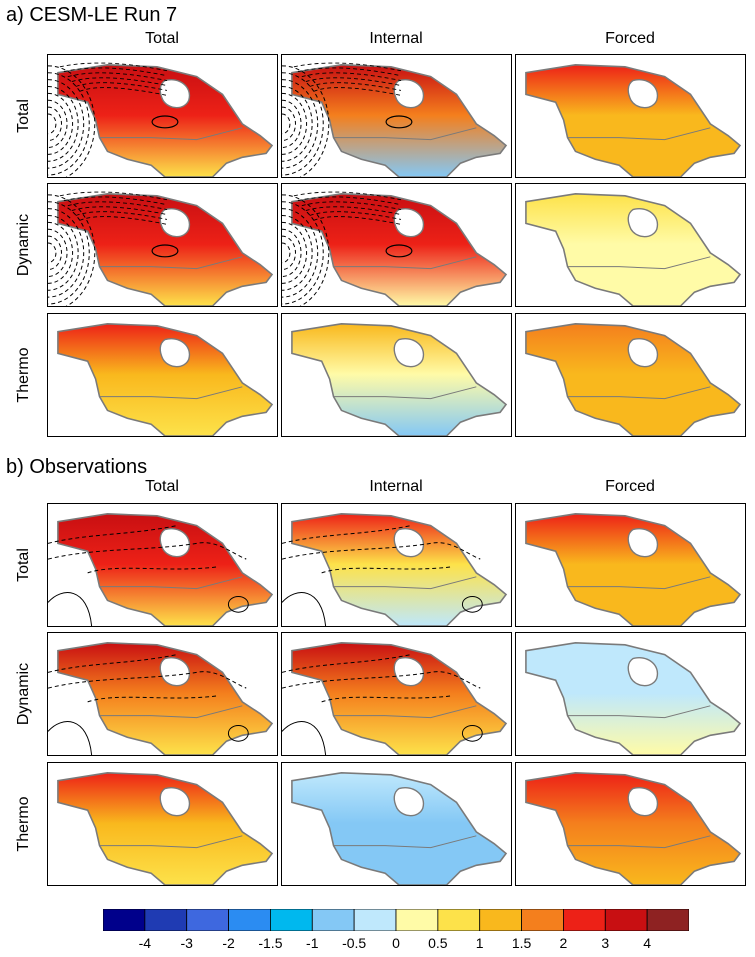  What do you see at coordinates (228, 943) in the screenshot?
I see `colorbar-tick-label: -2` at bounding box center [228, 943].